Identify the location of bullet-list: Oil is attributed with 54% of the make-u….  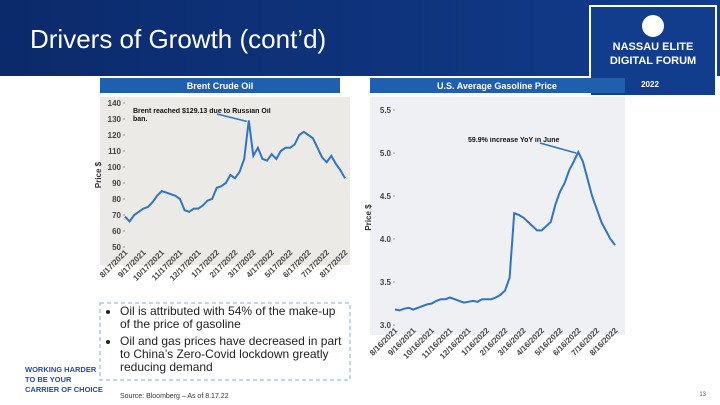
(226, 339).